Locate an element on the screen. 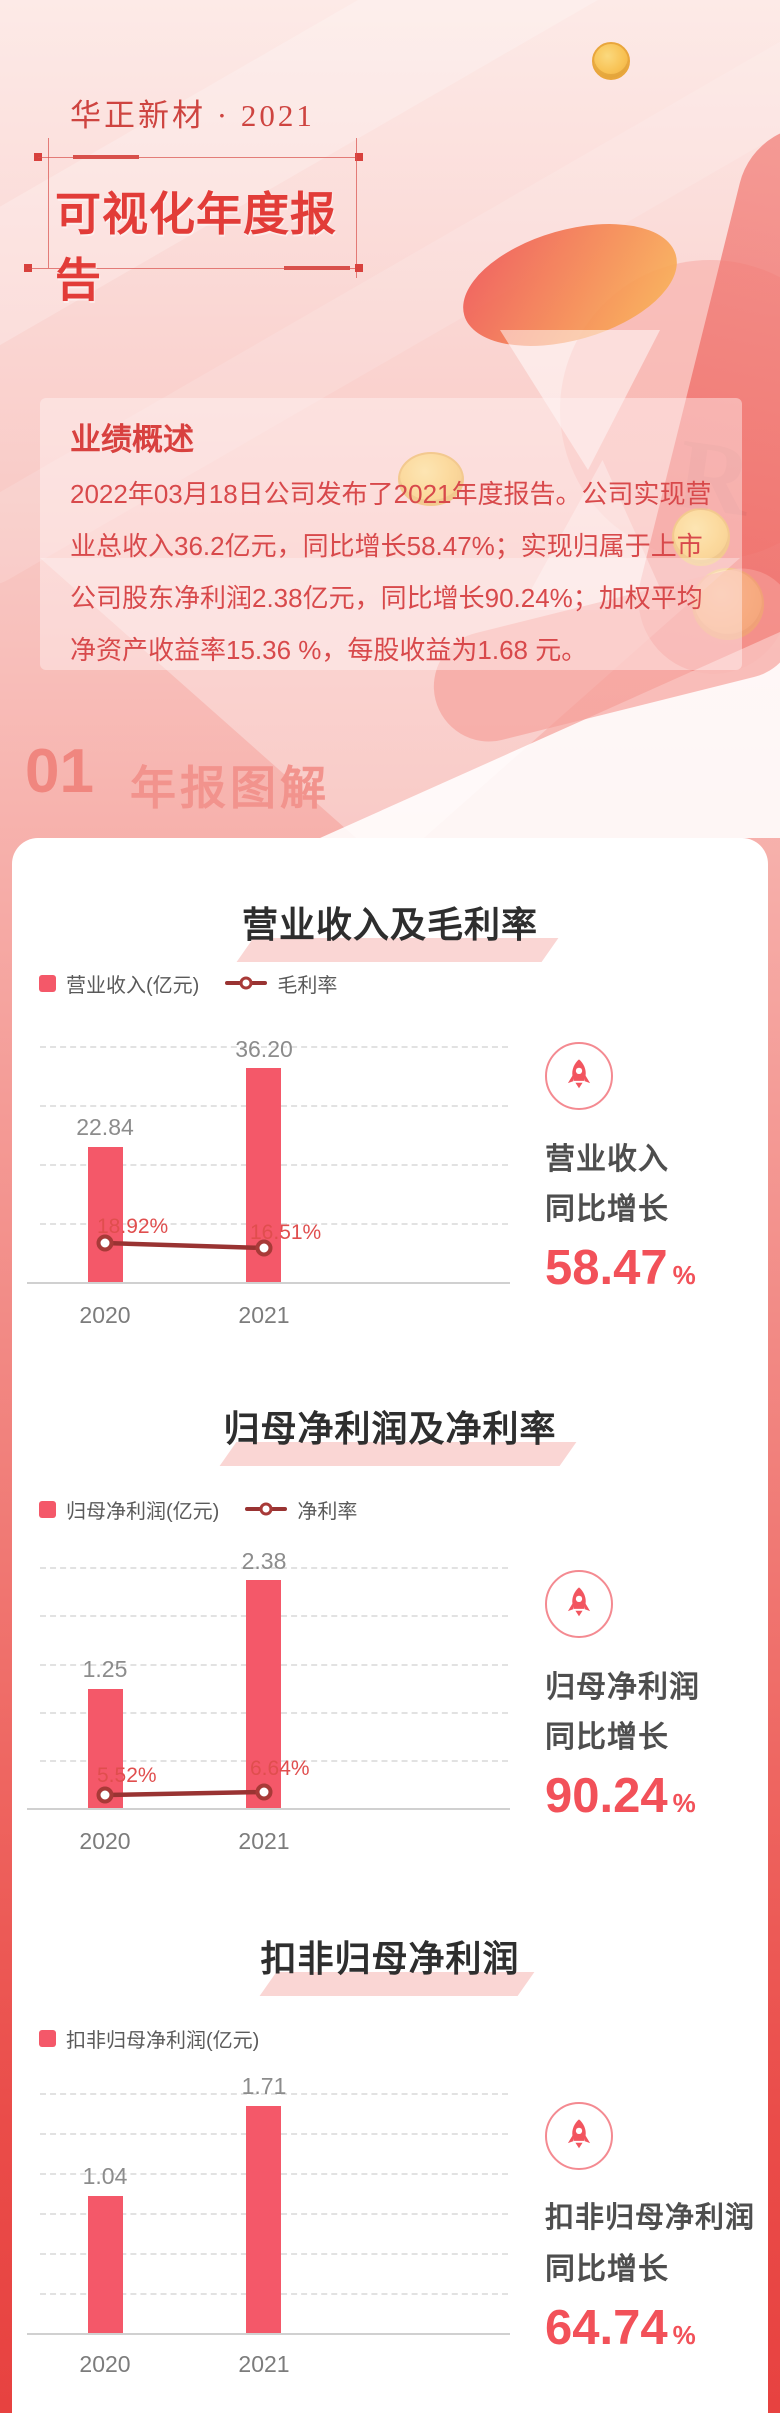 The image size is (780, 2413). section-title: 年报图解 is located at coordinates (230, 788).